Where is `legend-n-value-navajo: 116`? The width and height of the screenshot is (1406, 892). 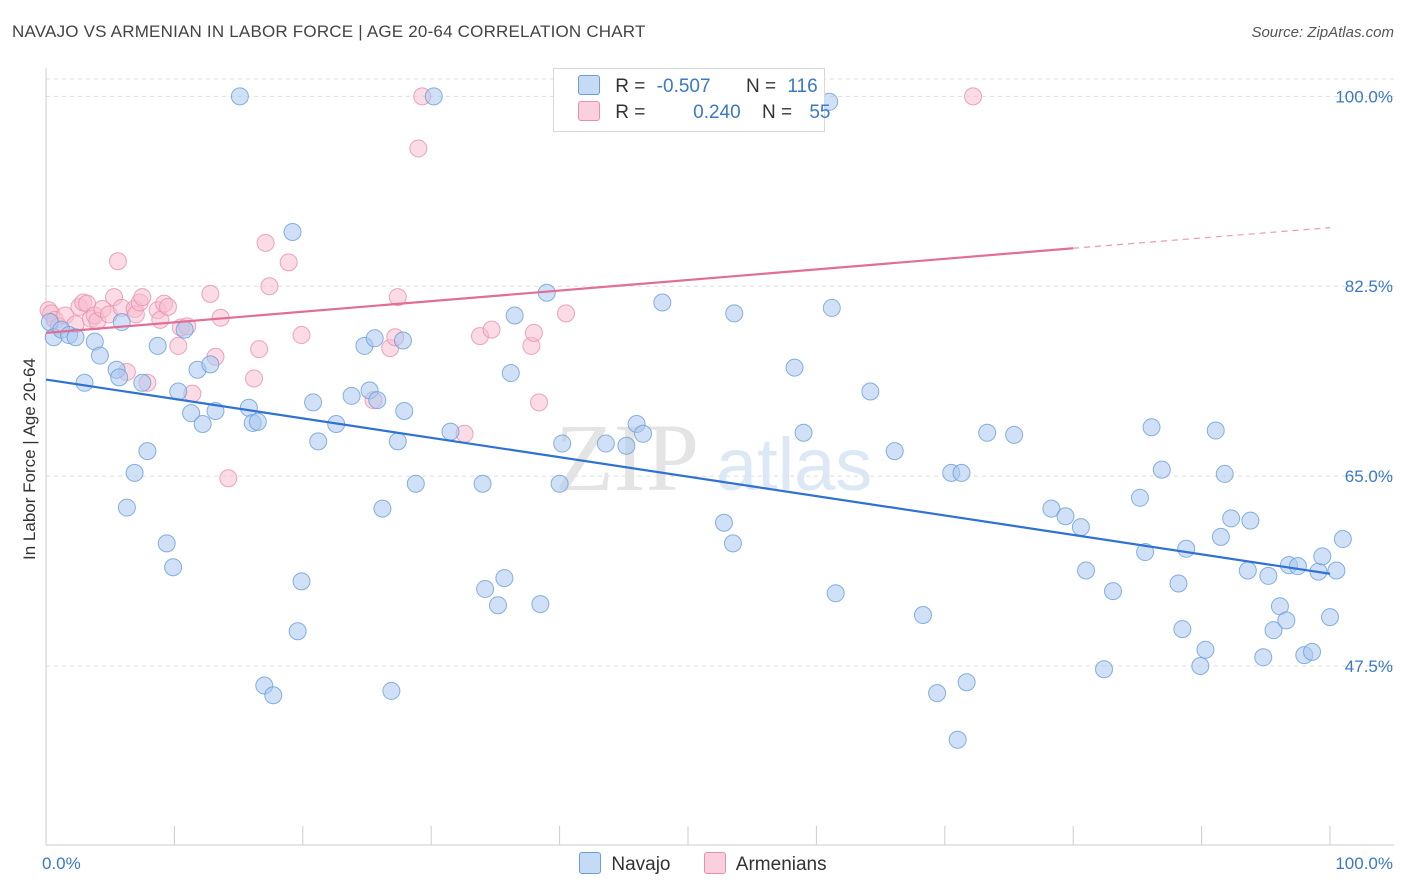
legend-n-value-navajo: 116 is located at coordinates (802, 86).